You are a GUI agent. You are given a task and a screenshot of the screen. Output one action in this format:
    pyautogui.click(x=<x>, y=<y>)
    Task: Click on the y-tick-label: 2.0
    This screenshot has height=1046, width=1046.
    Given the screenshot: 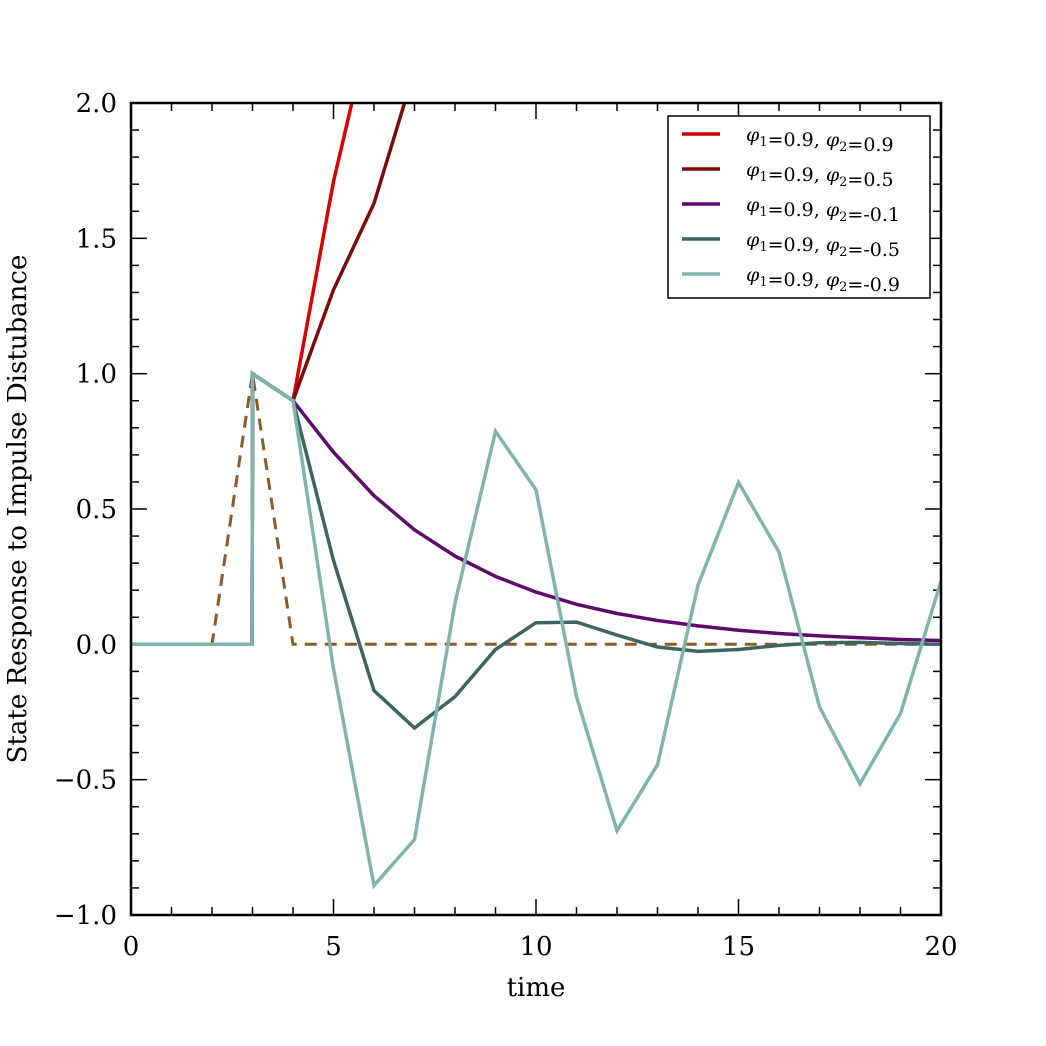 What is the action you would take?
    pyautogui.click(x=96, y=104)
    